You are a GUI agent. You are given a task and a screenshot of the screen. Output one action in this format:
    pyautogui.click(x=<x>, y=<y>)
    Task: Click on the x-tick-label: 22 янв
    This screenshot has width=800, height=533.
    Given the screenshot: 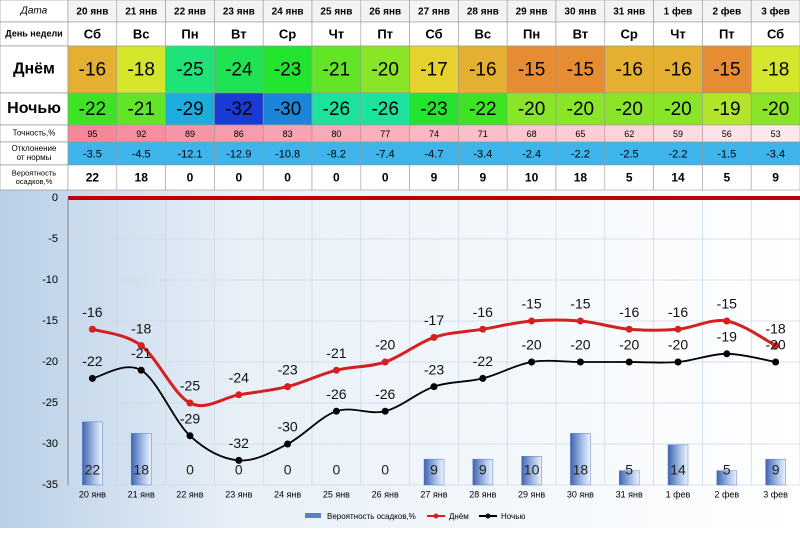 What is the action you would take?
    pyautogui.click(x=189, y=494)
    